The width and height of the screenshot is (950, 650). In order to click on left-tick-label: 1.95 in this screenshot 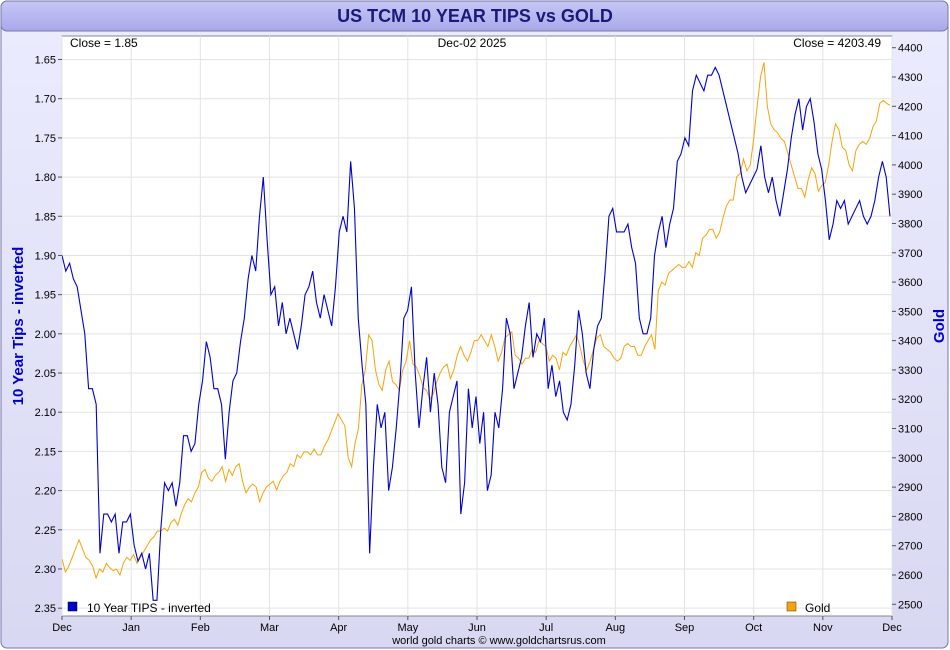, I will do `click(45, 296)`.